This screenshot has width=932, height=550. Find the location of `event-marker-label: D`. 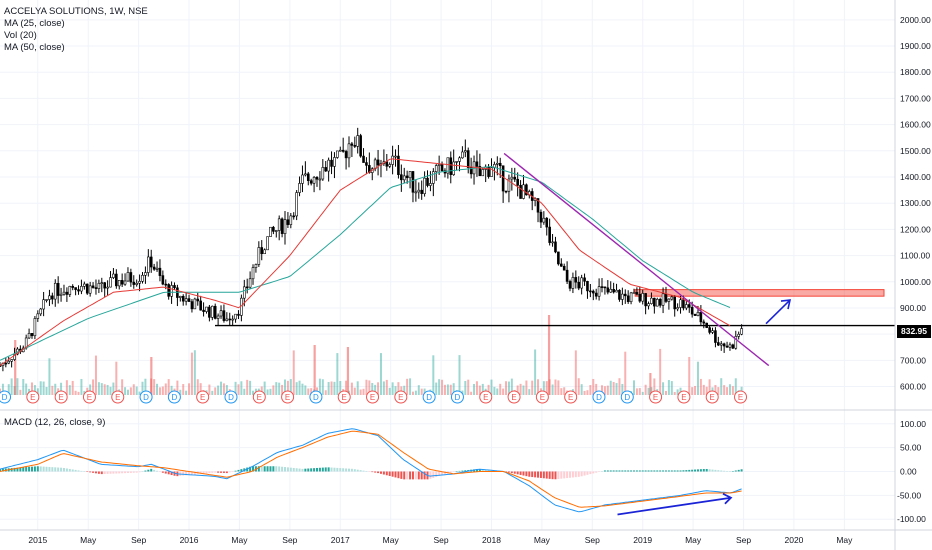

event-marker-label: D is located at coordinates (5, 397).